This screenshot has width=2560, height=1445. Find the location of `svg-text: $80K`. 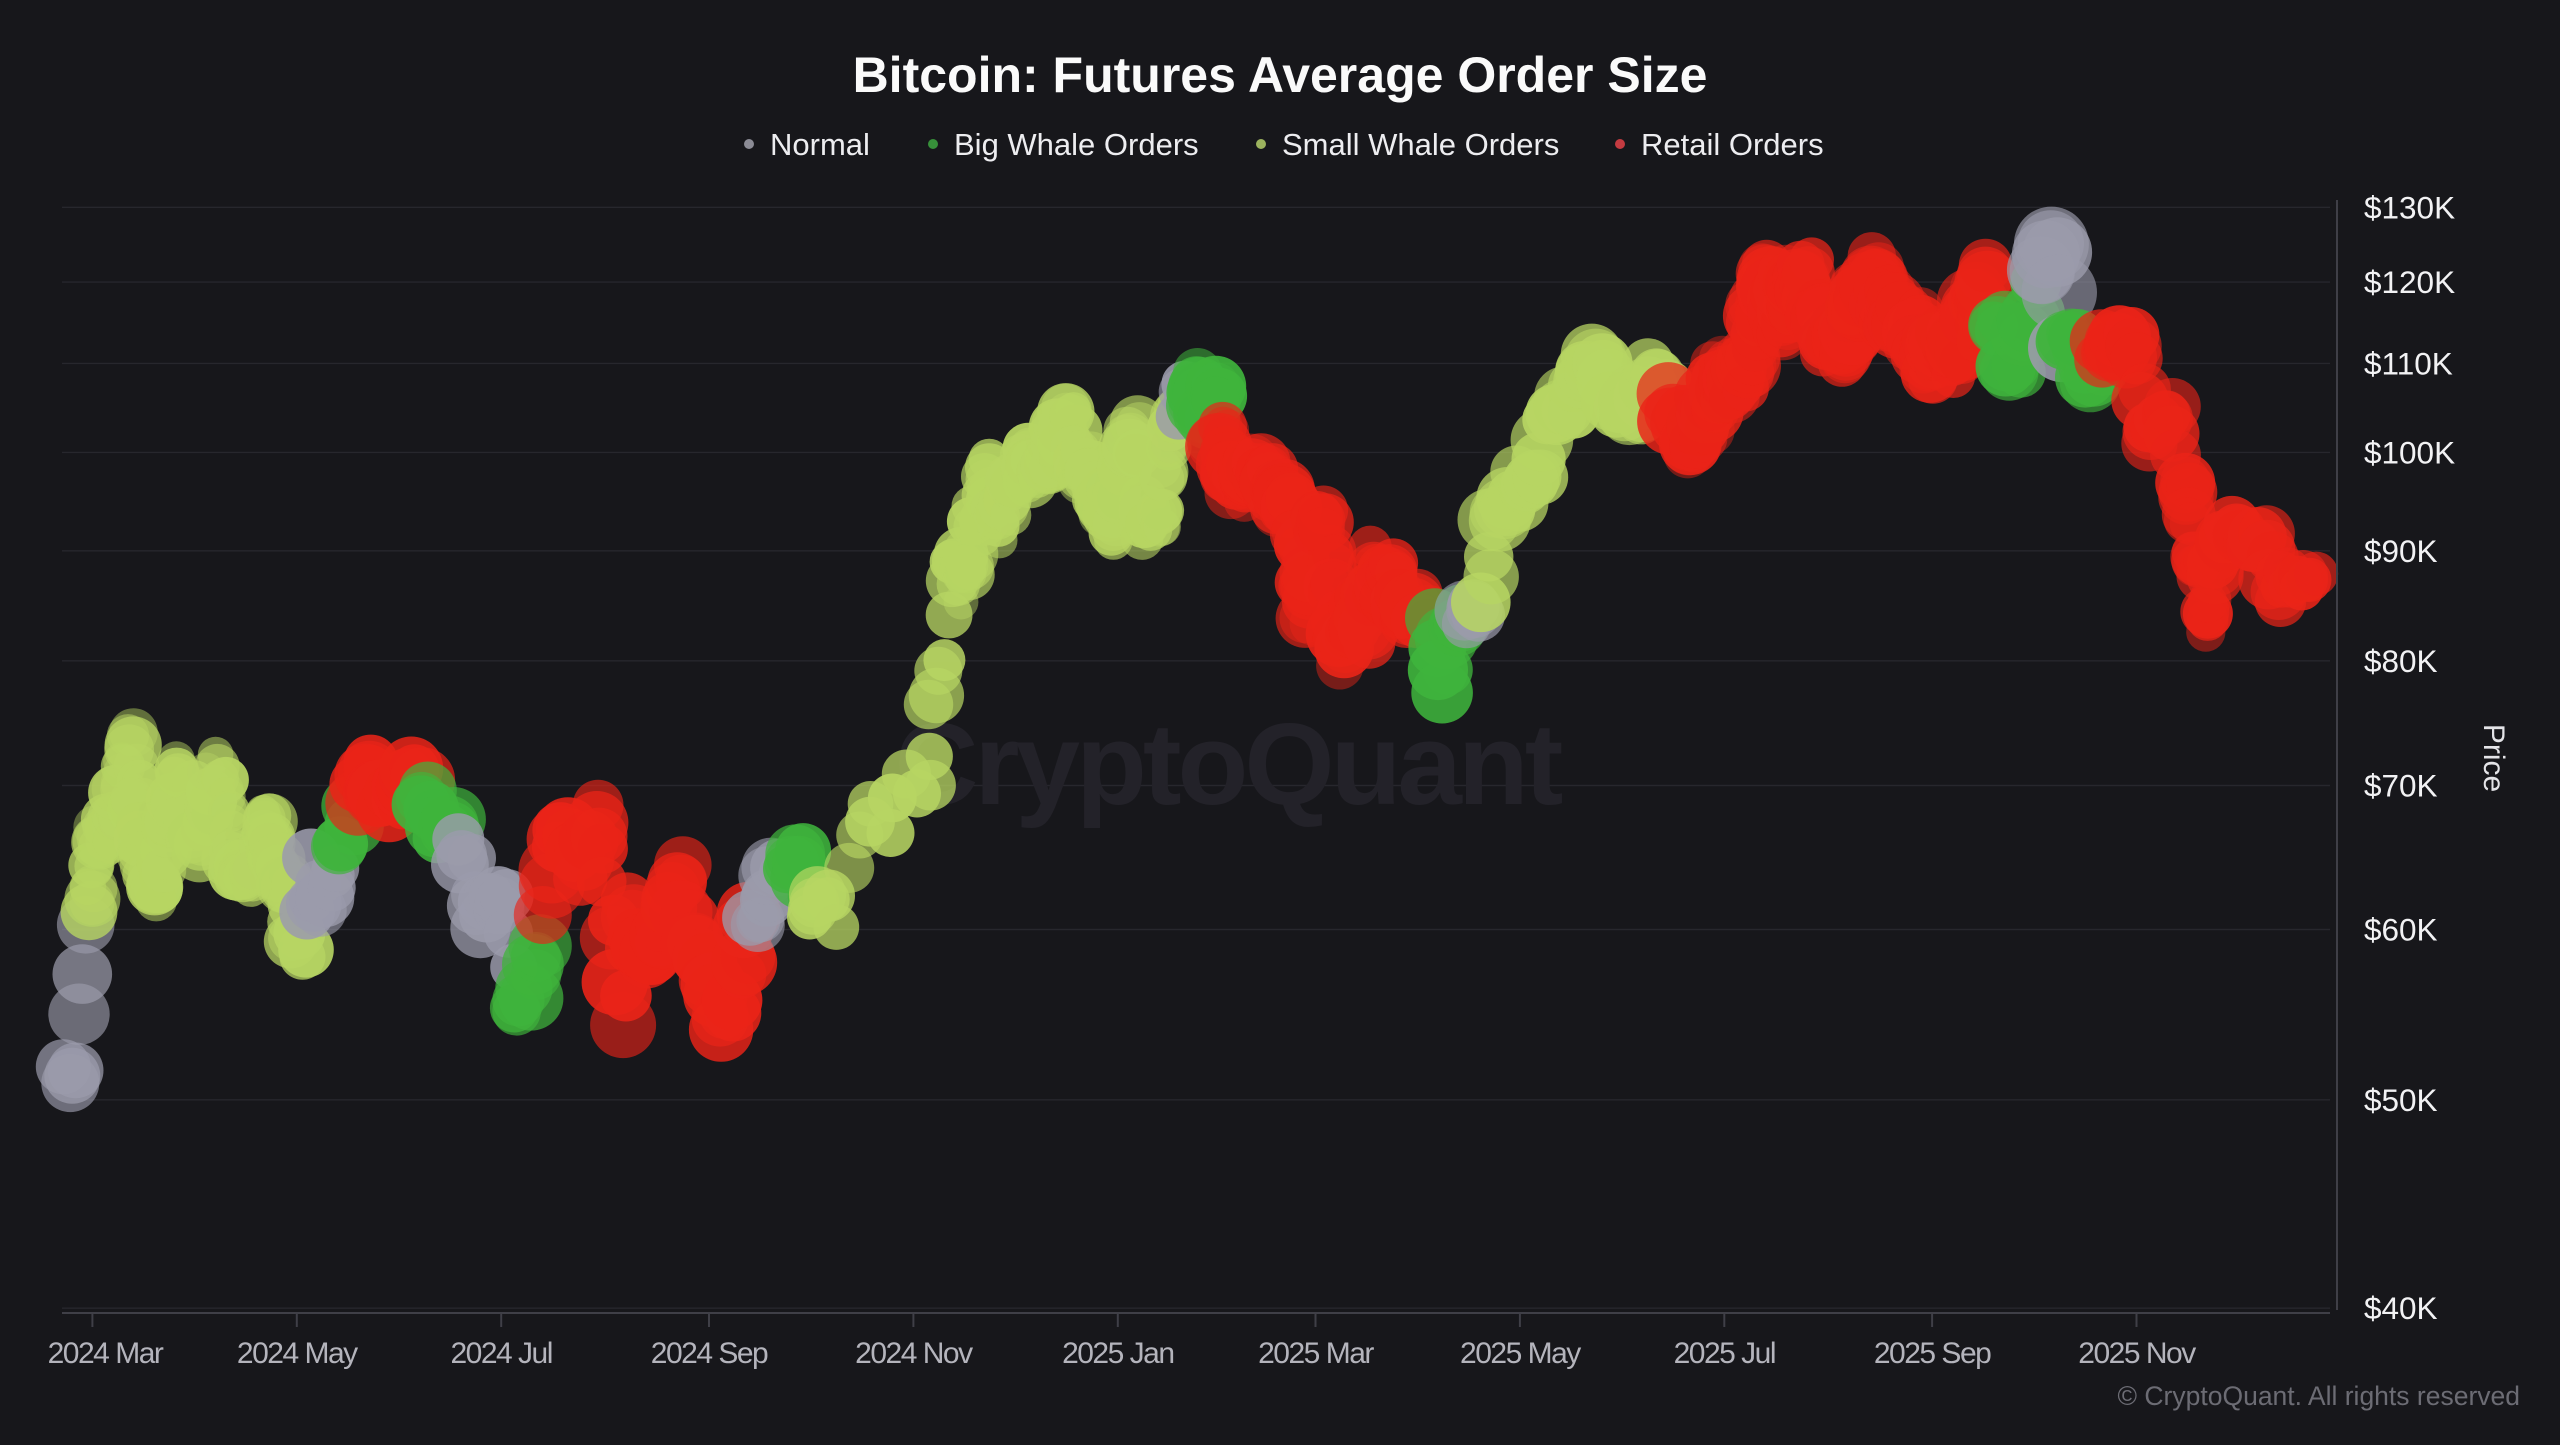

svg-text: $80K is located at coordinates (2401, 661).